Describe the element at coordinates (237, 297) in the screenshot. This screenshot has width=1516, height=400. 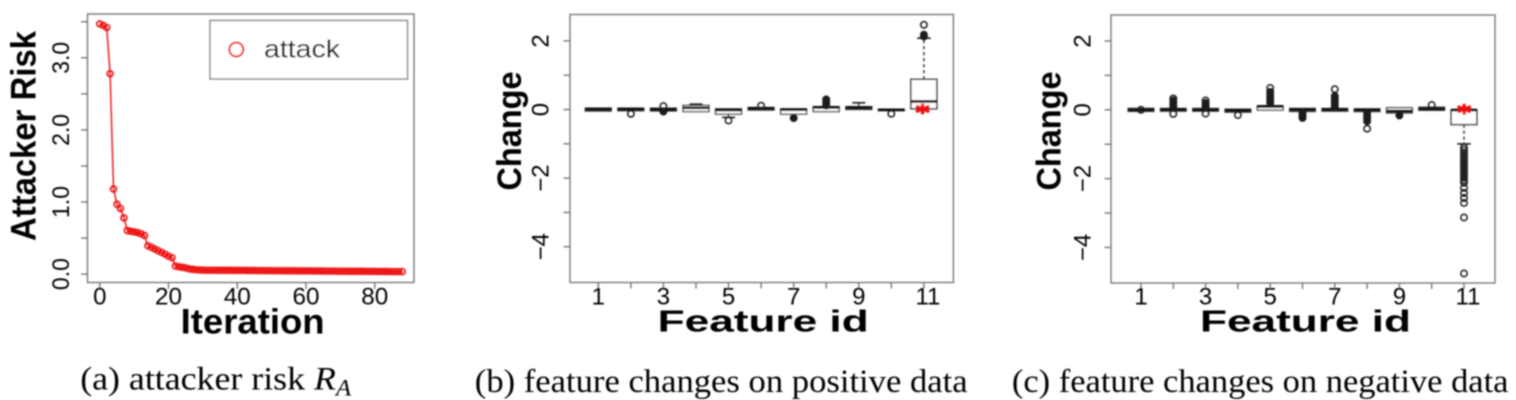
I see `svg-text: 40` at that location.